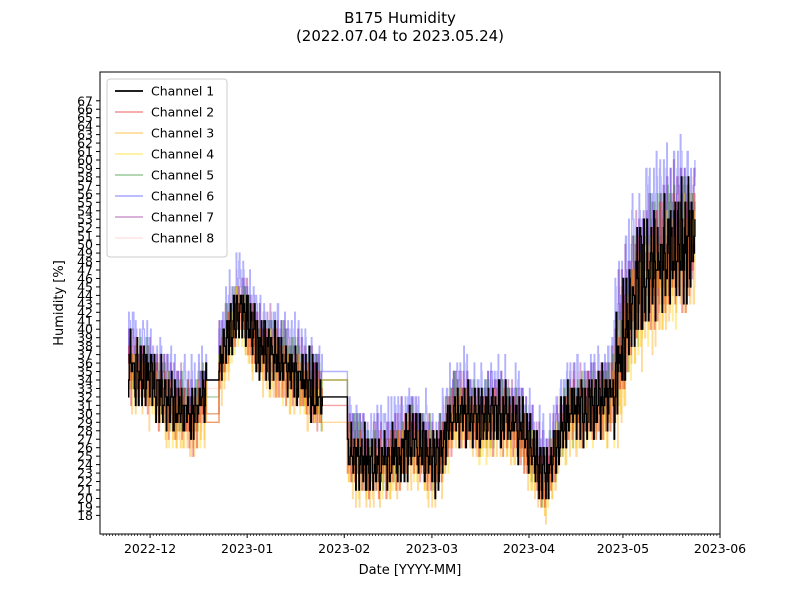  Describe the element at coordinates (85, 193) in the screenshot. I see `y-tick-label: 56` at that location.